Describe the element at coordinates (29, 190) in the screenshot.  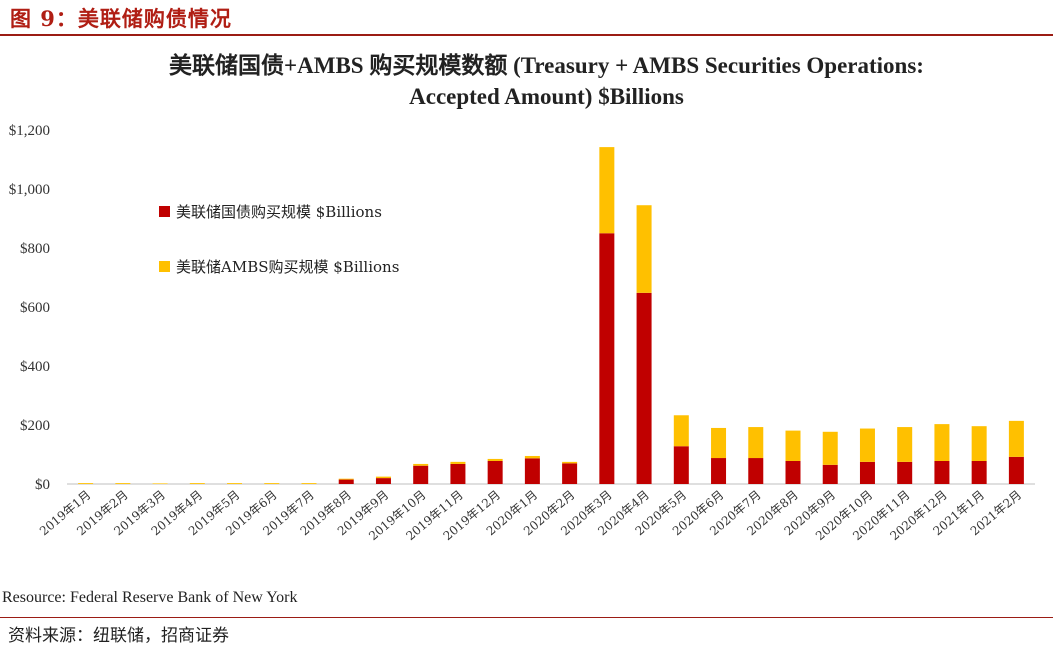
I see `y-tick-label: $1,000` at that location.